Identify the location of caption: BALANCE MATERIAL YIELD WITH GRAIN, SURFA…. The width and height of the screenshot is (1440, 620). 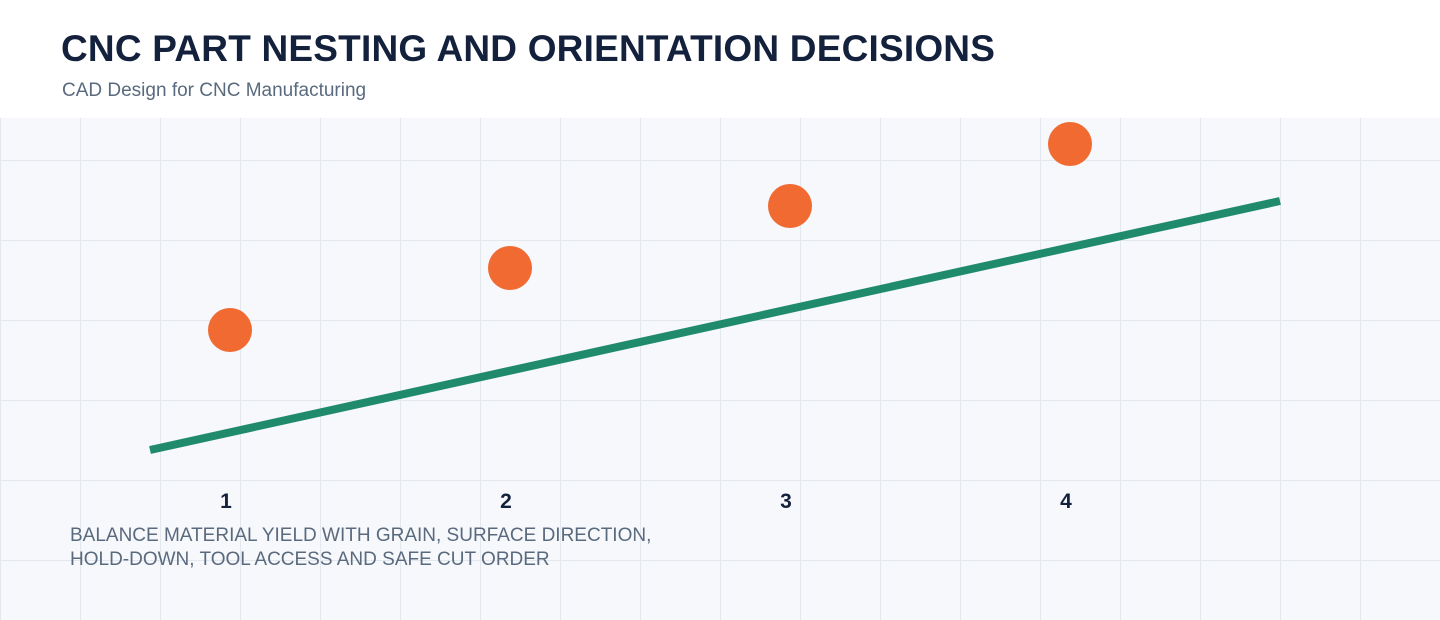
(390, 548).